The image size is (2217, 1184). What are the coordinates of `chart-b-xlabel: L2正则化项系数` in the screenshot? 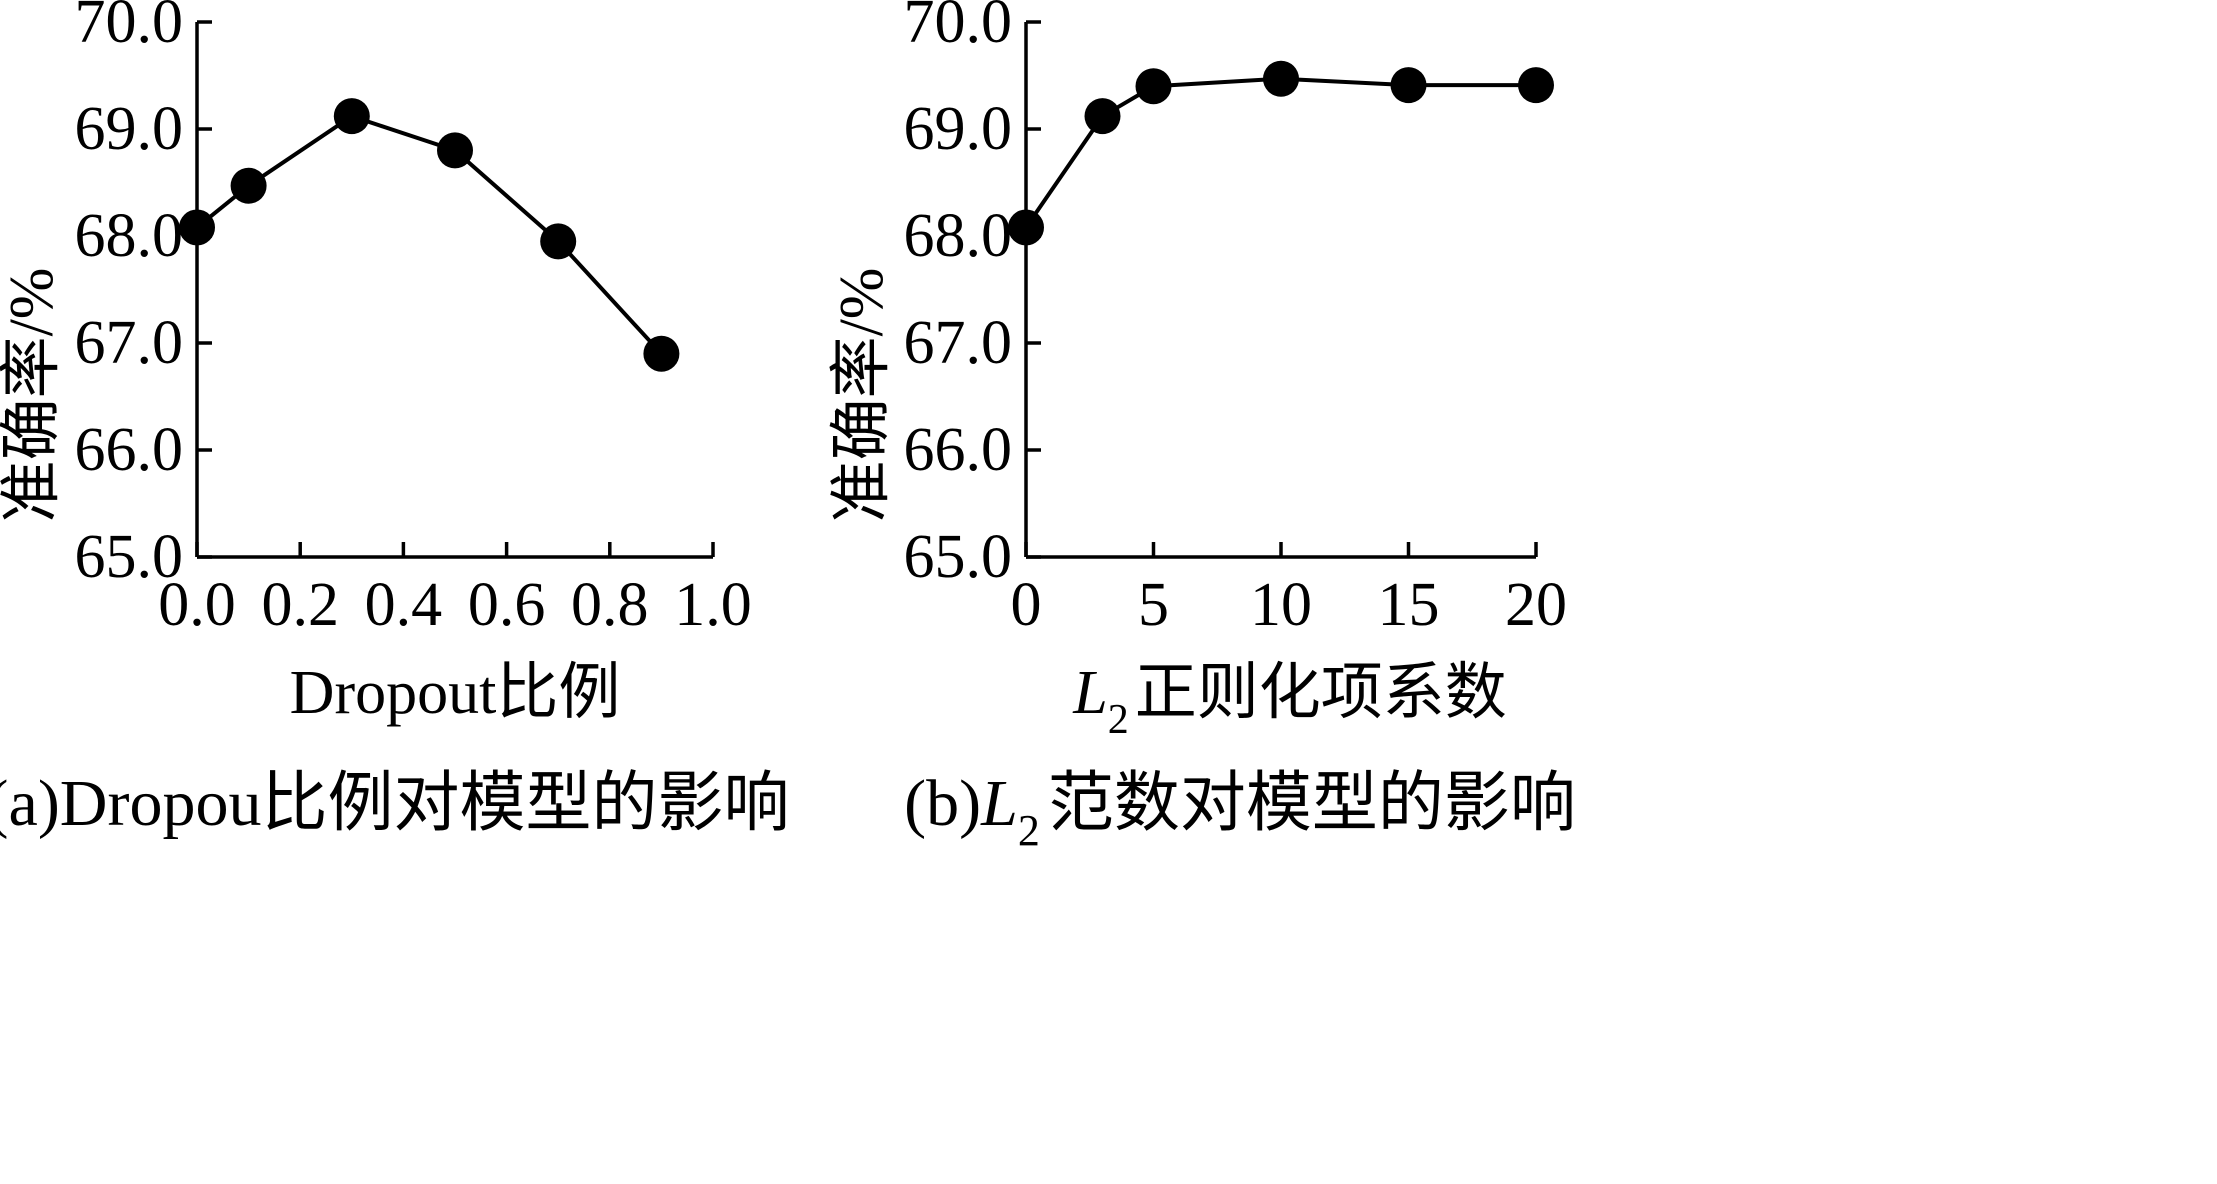 It's located at (1289, 701).